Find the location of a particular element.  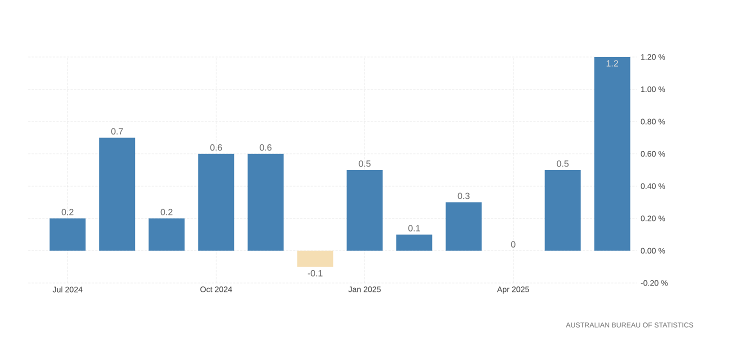

data-label: -0.1 is located at coordinates (315, 273).